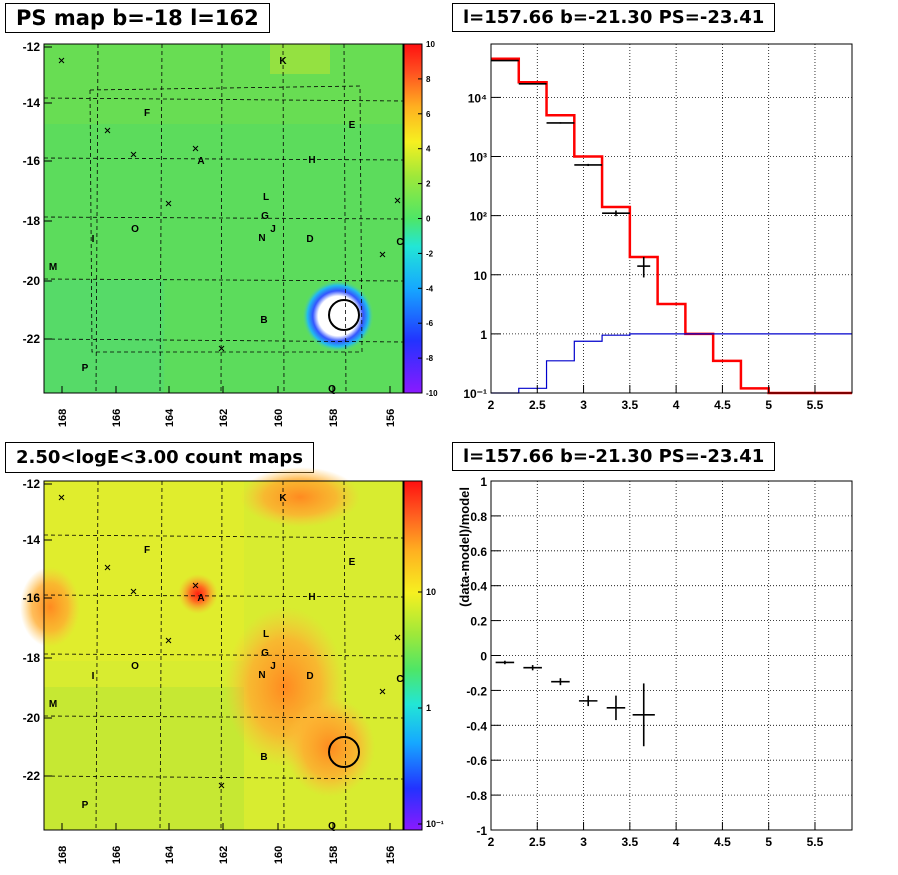 Image resolution: width=898 pixels, height=875 pixels. What do you see at coordinates (478, 517) in the screenshot?
I see `y-tick-label: 0.8` at bounding box center [478, 517].